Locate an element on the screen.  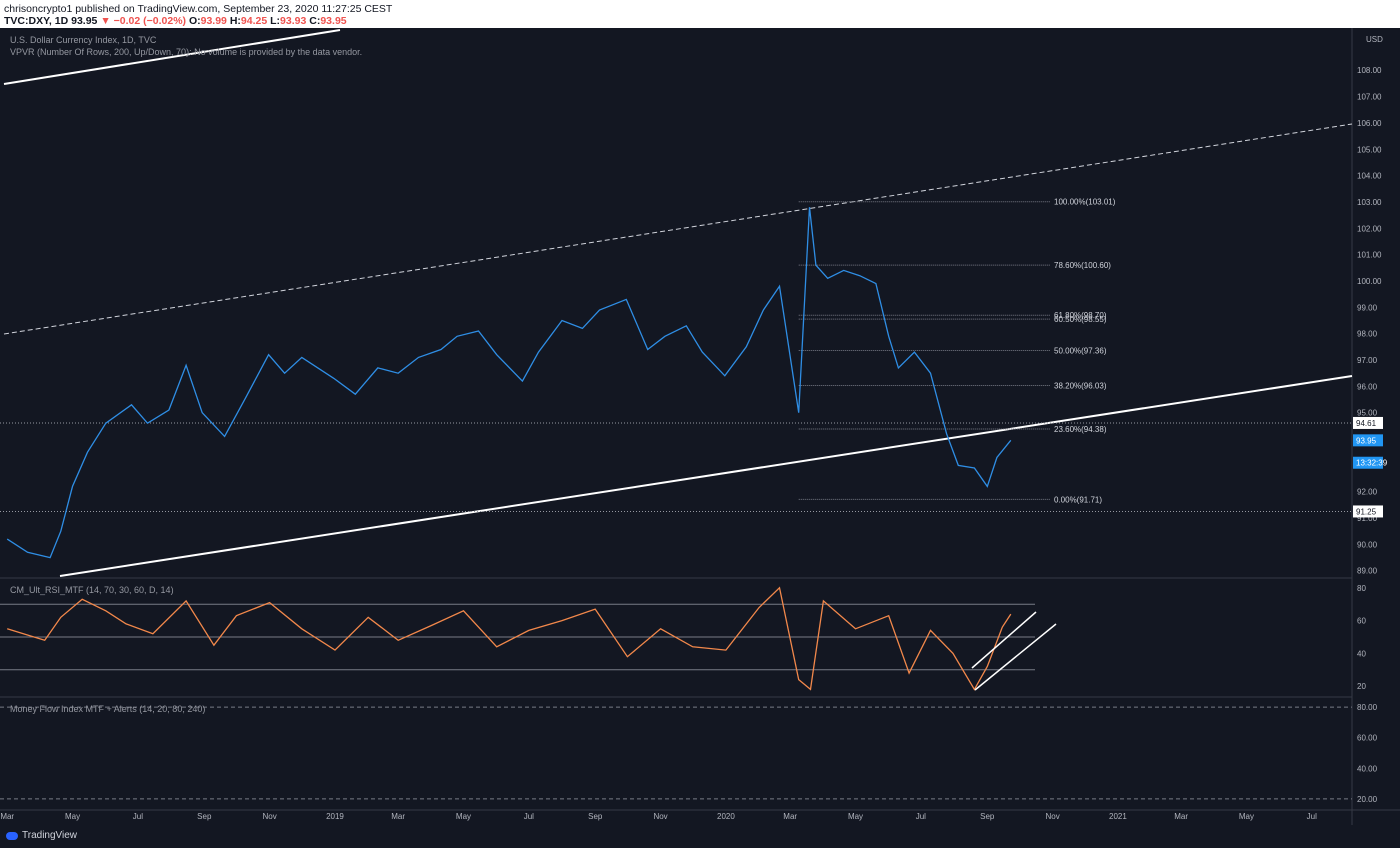
price-tick-label: 106.00 is located at coordinates (1369, 123).